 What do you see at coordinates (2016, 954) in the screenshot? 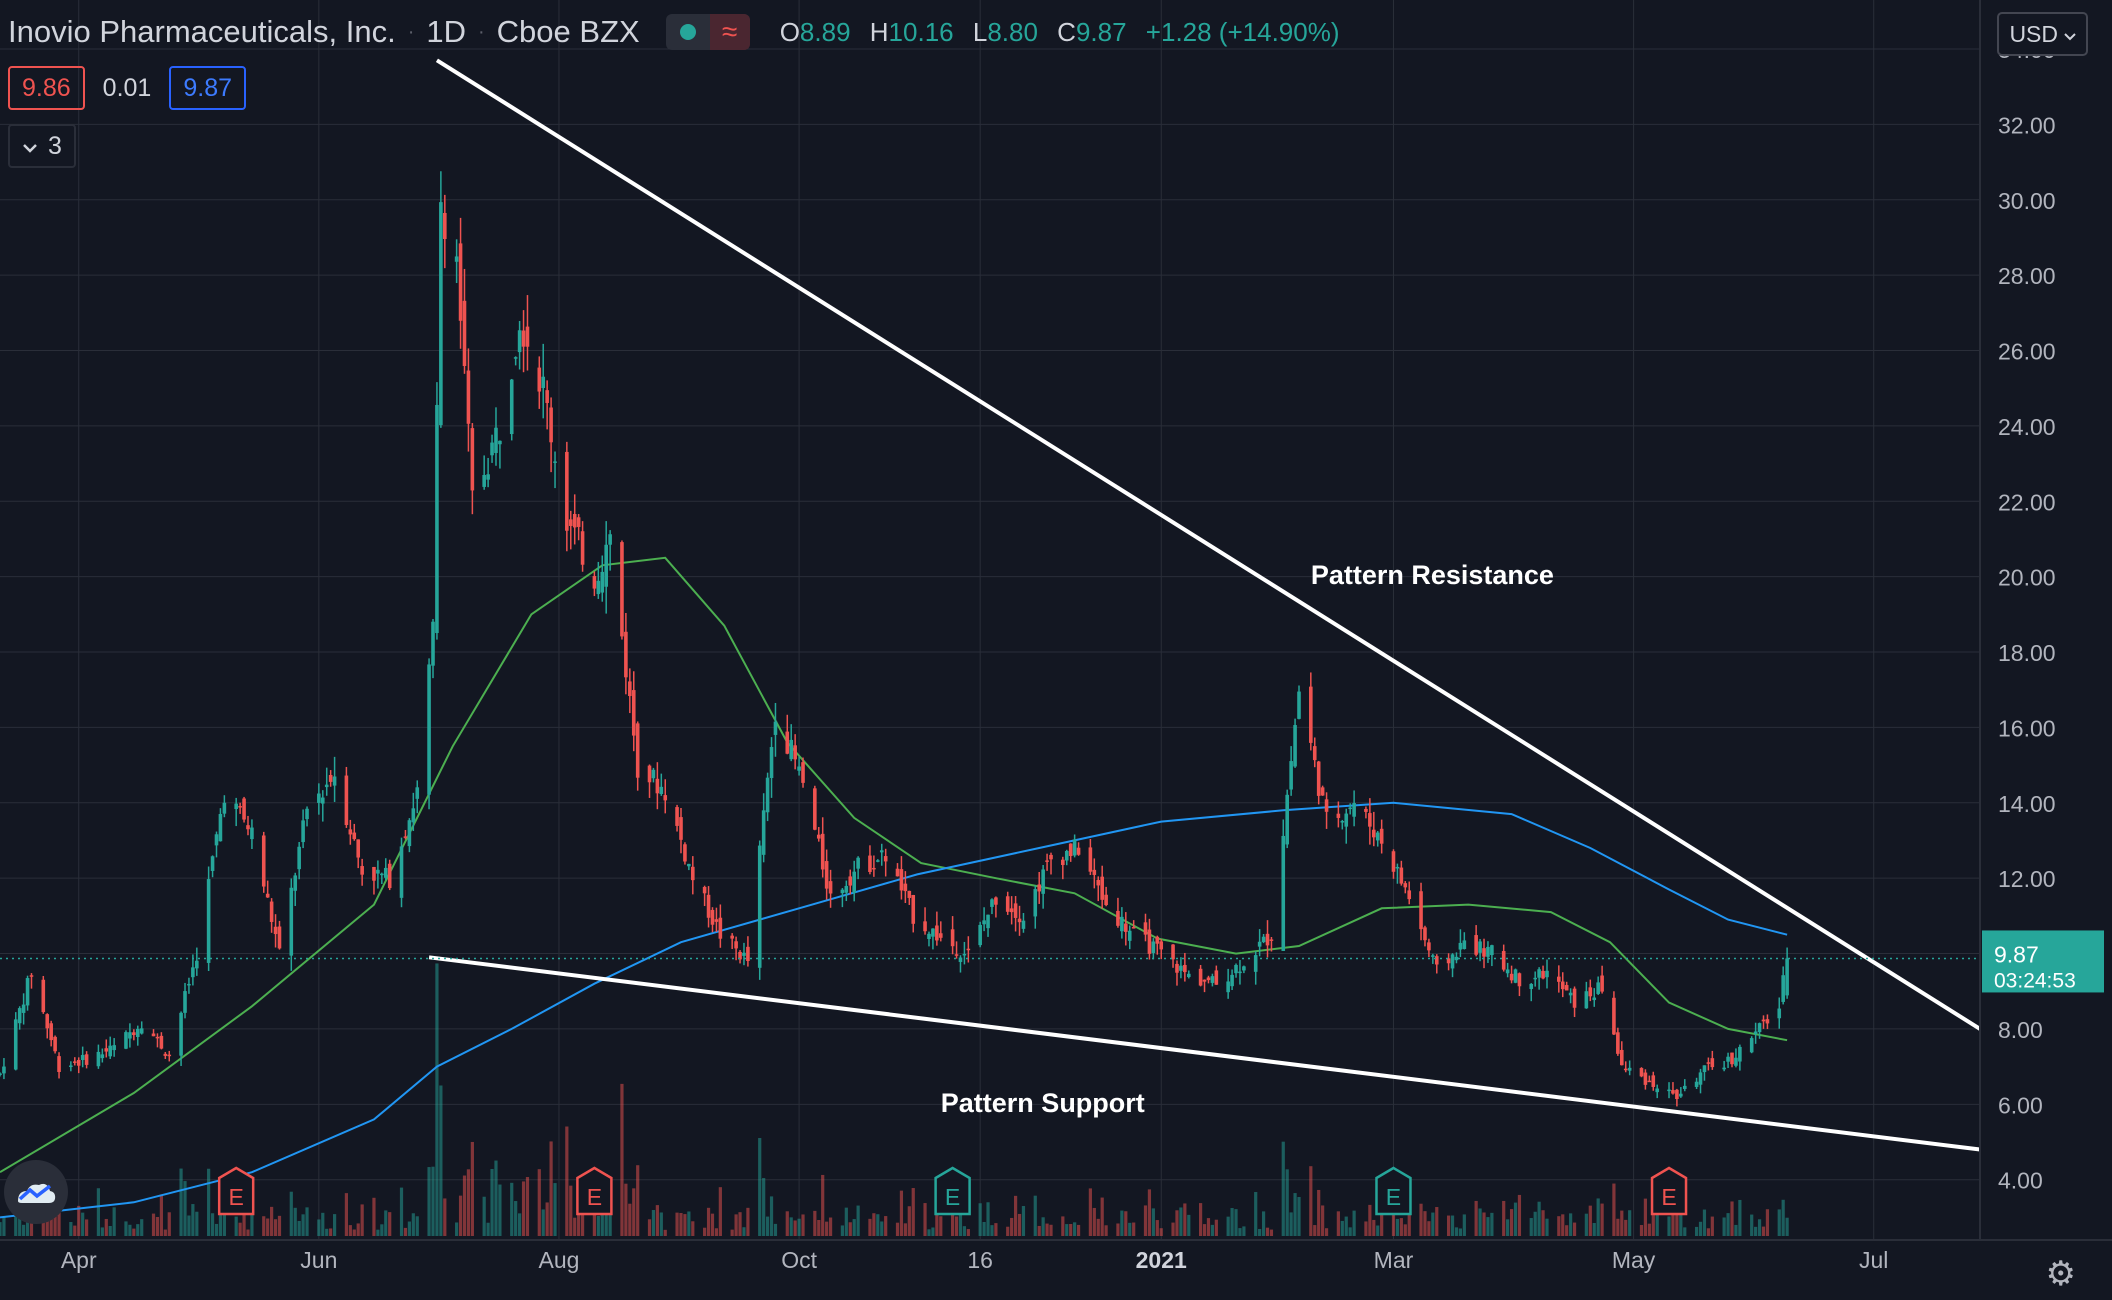
I see `last-price-value: 9.87` at bounding box center [2016, 954].